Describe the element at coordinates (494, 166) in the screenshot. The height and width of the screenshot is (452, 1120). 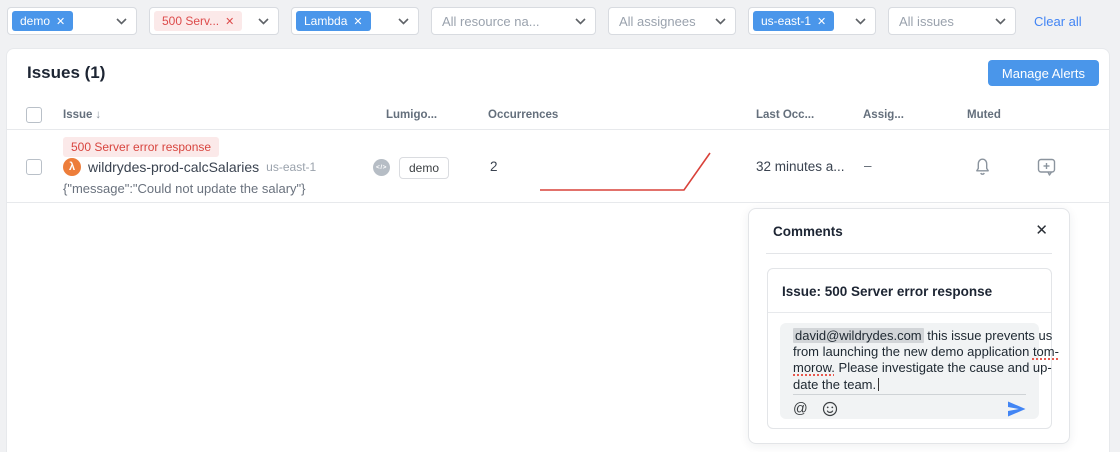
I see `occurrences-count: 2` at that location.